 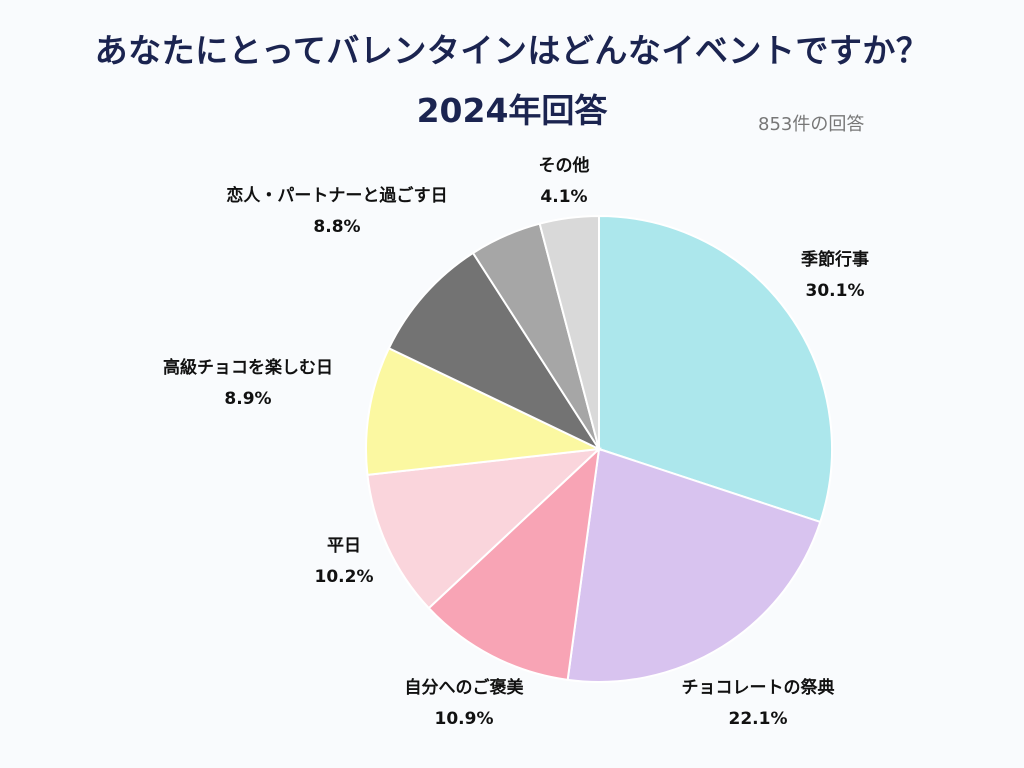 What do you see at coordinates (344, 562) in the screenshot?
I see `slice-label-3: 平日 10.2%` at bounding box center [344, 562].